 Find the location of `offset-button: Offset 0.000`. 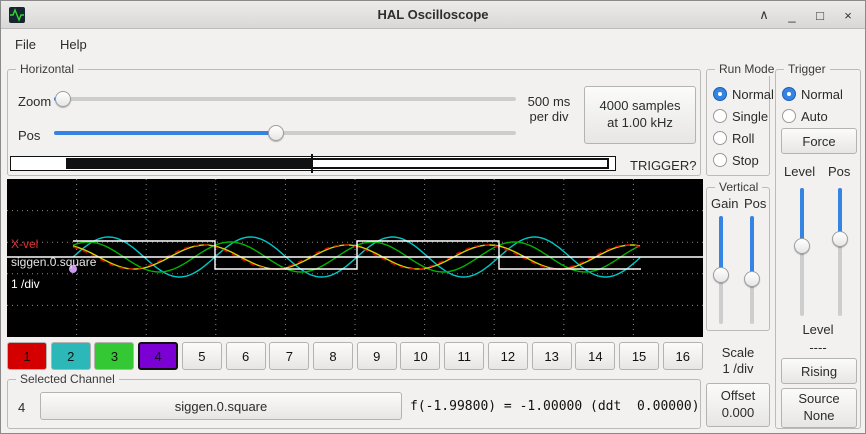

offset-button: Offset 0.000 is located at coordinates (738, 405).